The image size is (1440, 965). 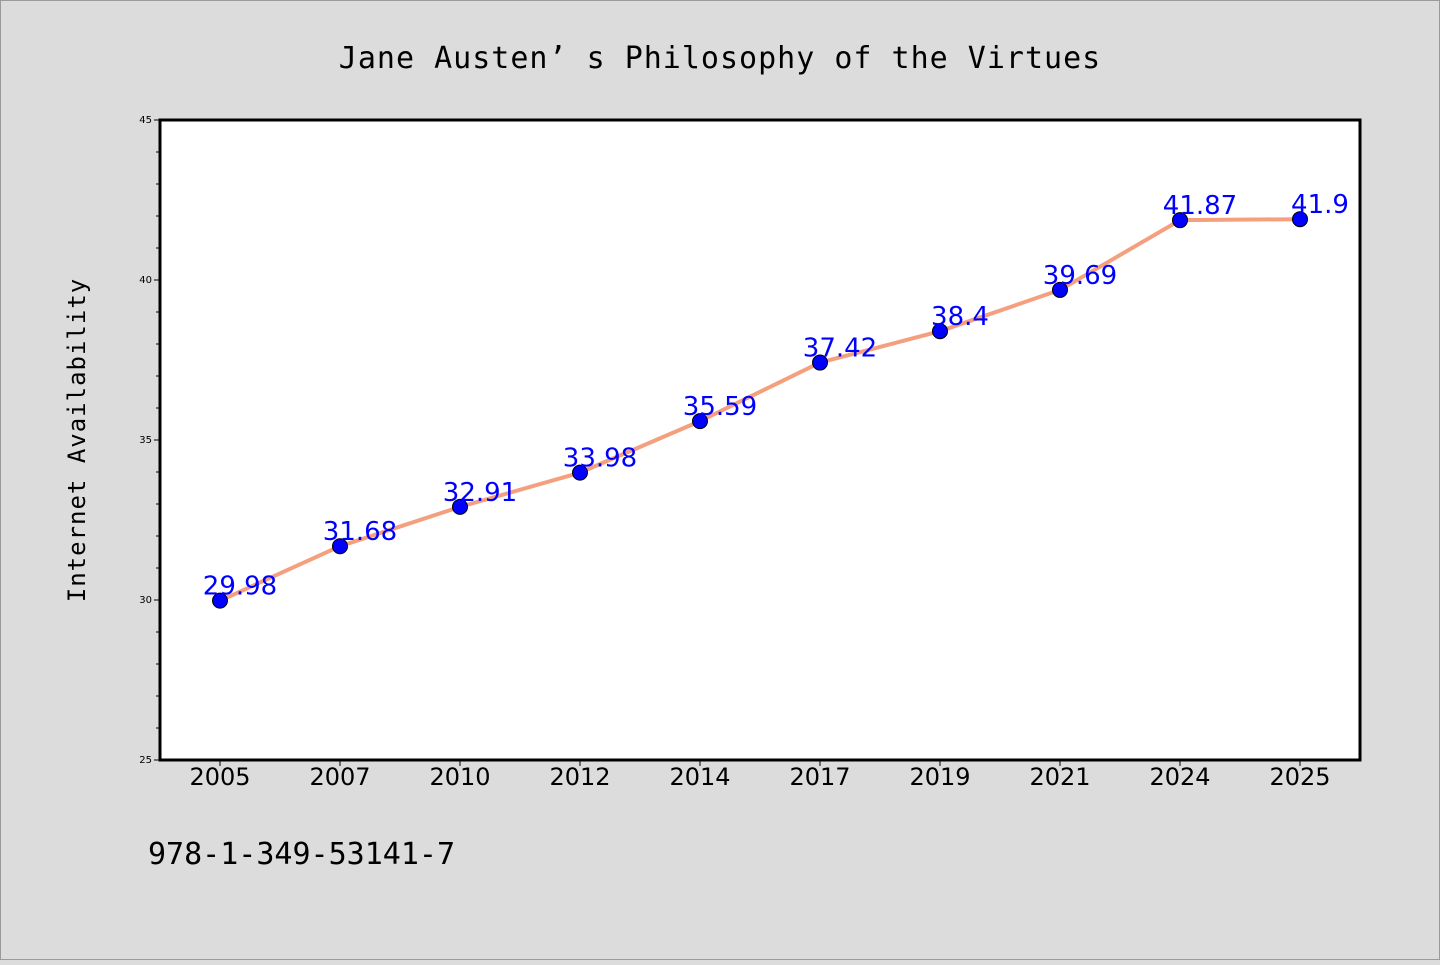 What do you see at coordinates (360, 532) in the screenshot?
I see `data-label: 31.68` at bounding box center [360, 532].